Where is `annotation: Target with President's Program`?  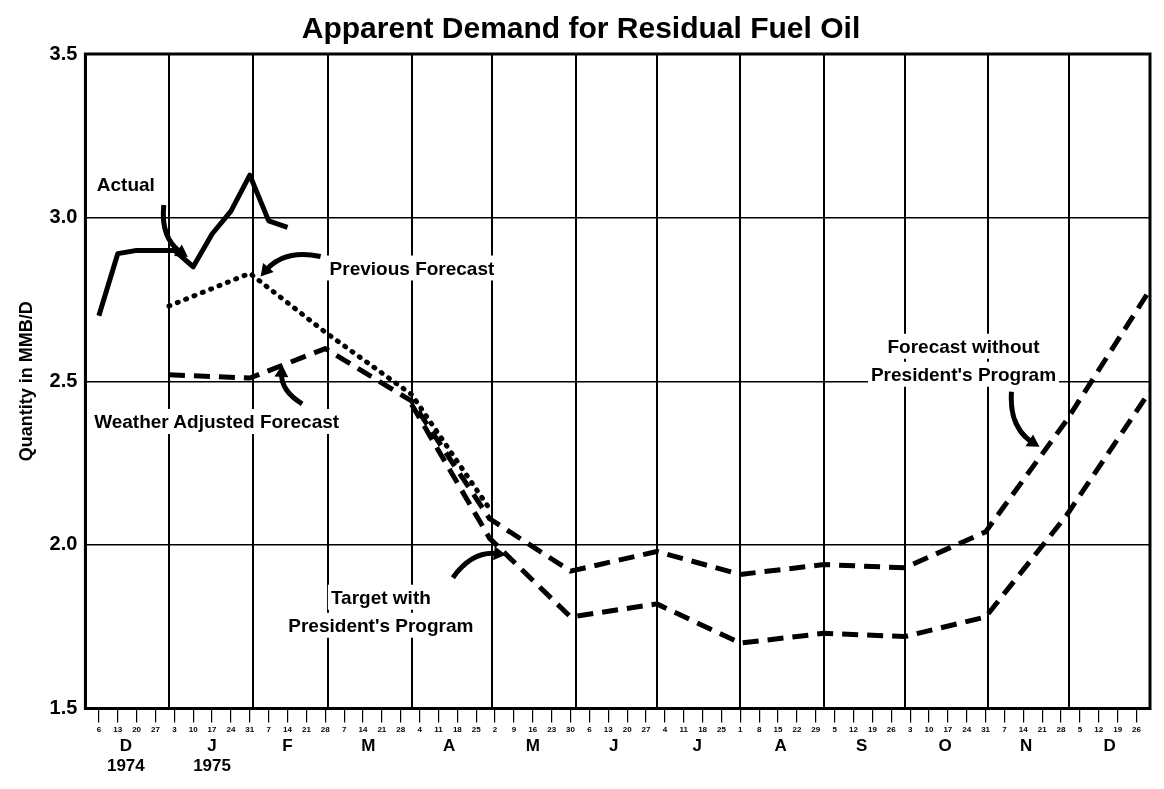 annotation: Target with President's Program is located at coordinates (381, 611).